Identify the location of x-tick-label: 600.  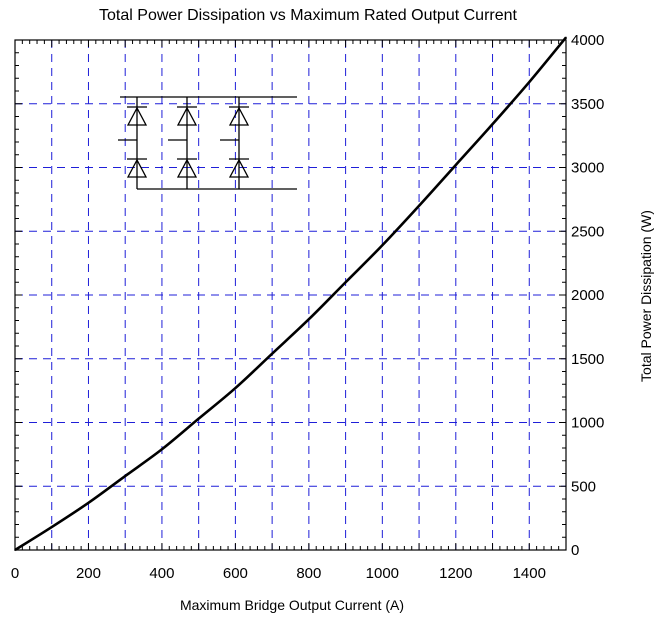
(235, 573).